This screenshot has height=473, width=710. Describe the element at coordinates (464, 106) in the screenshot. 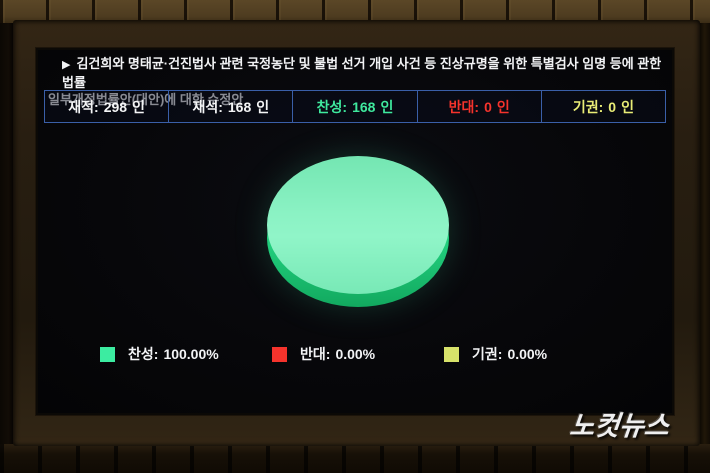

I see `stat-label: 반대:` at that location.